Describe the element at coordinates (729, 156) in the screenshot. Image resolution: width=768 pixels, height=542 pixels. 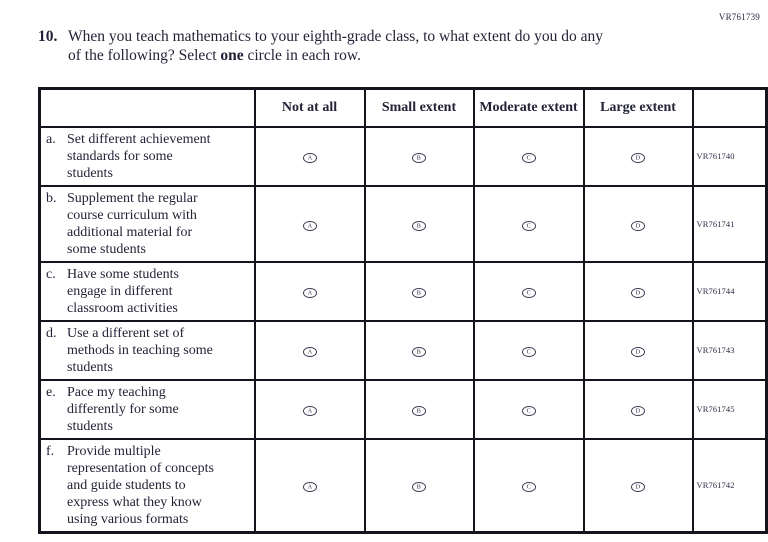
I see `row-code: VR761740` at that location.